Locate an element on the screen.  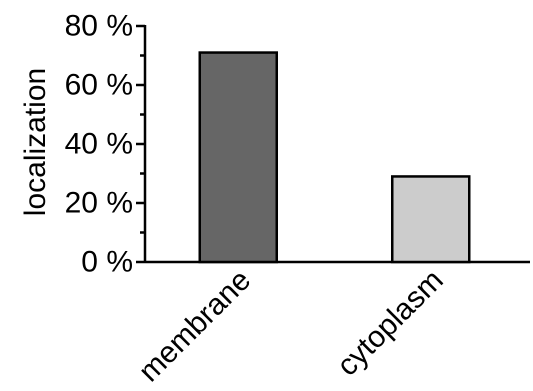
y-tick-label: 20 % is located at coordinates (99, 203).